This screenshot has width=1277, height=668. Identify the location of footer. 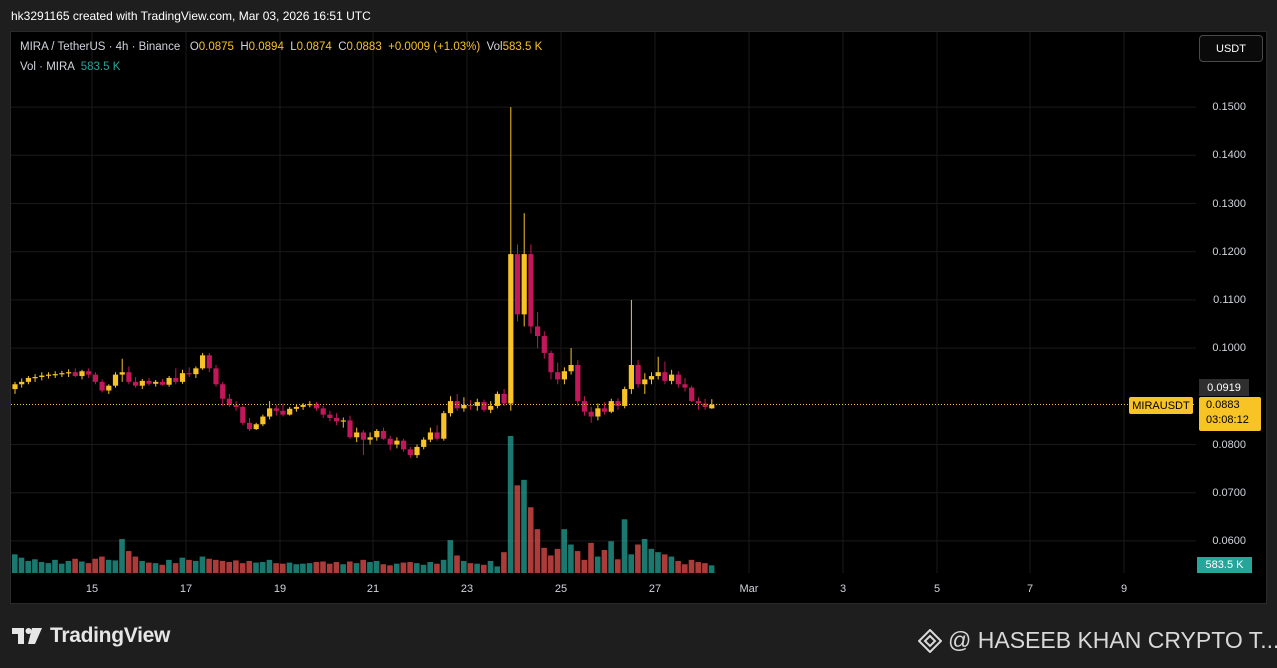
(638, 636).